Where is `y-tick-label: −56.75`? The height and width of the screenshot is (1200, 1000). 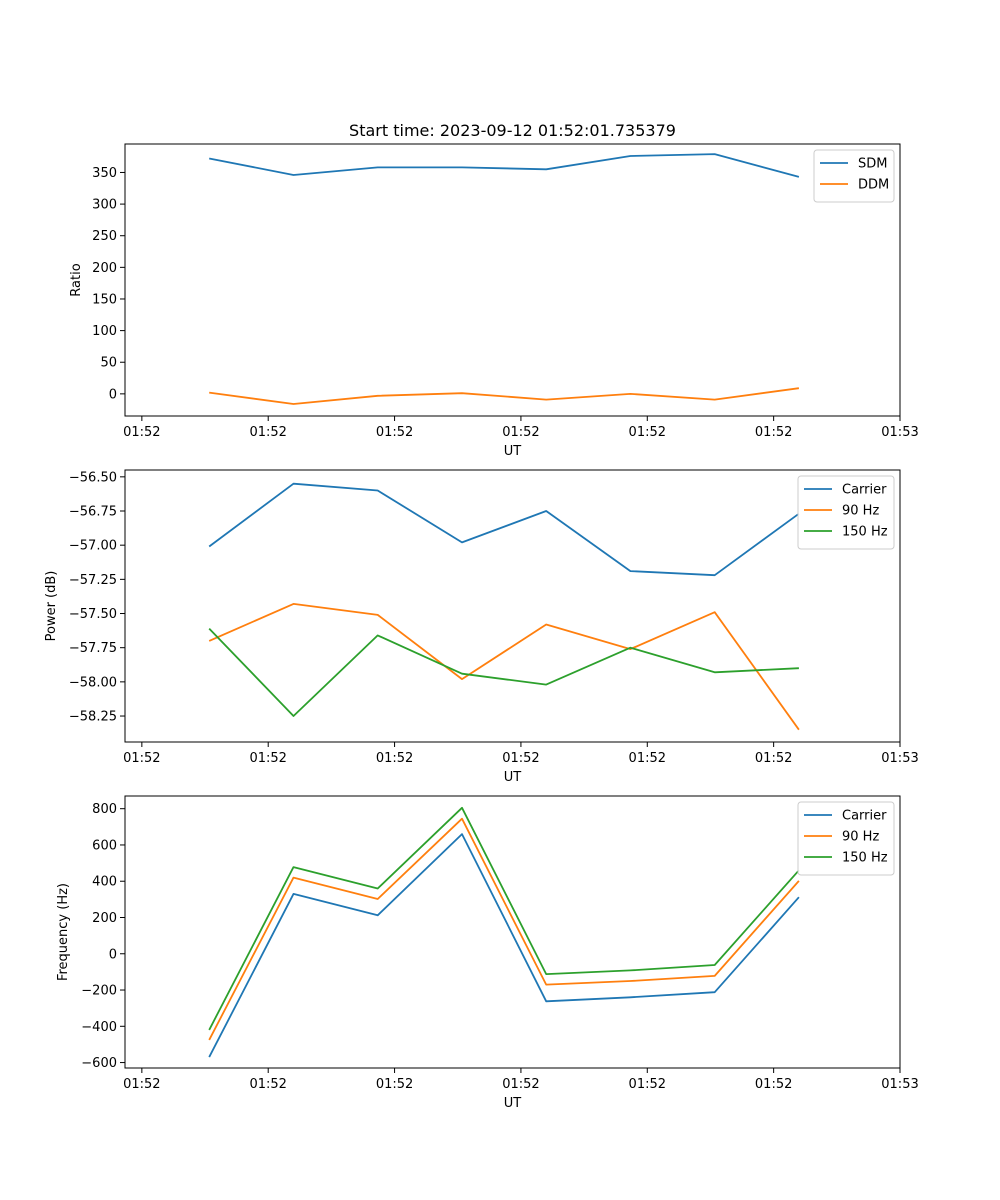 y-tick-label: −56.75 is located at coordinates (93, 512).